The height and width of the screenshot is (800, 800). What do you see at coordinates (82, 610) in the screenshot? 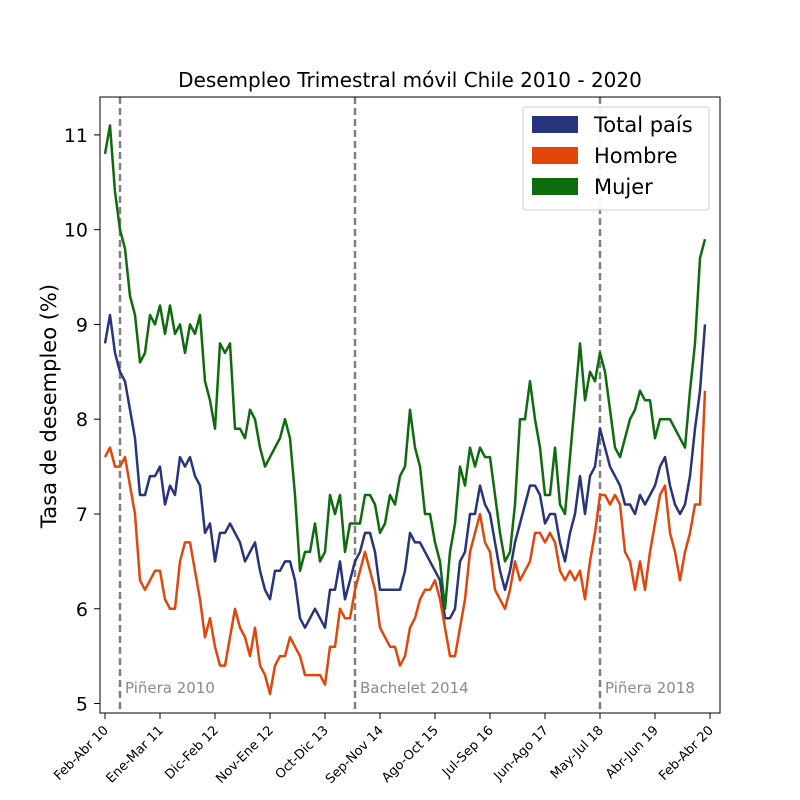
I see `y-tick-label: 6` at bounding box center [82, 610].